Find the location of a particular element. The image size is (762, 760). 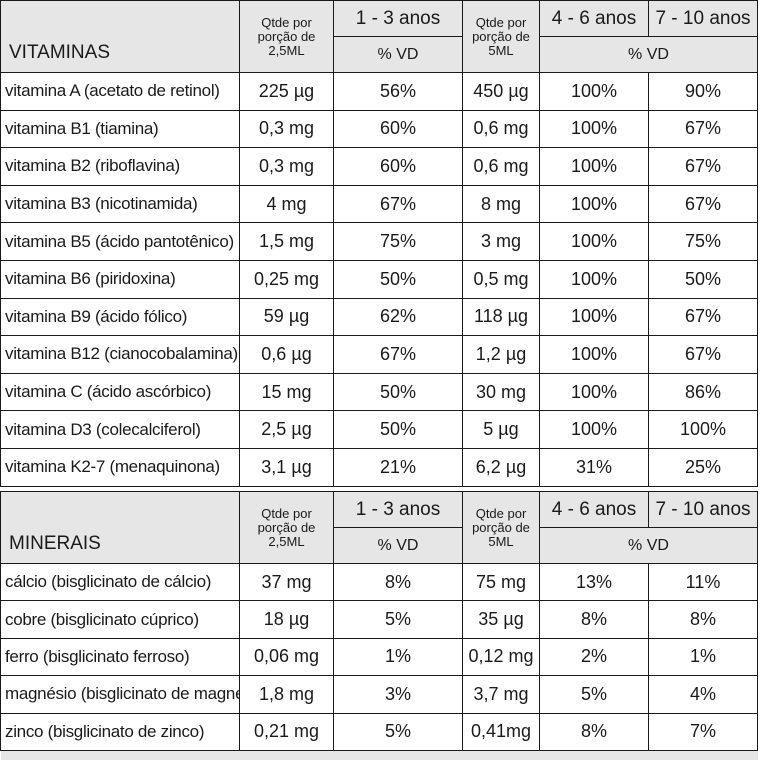

cell-v3: 8% is located at coordinates (703, 619).